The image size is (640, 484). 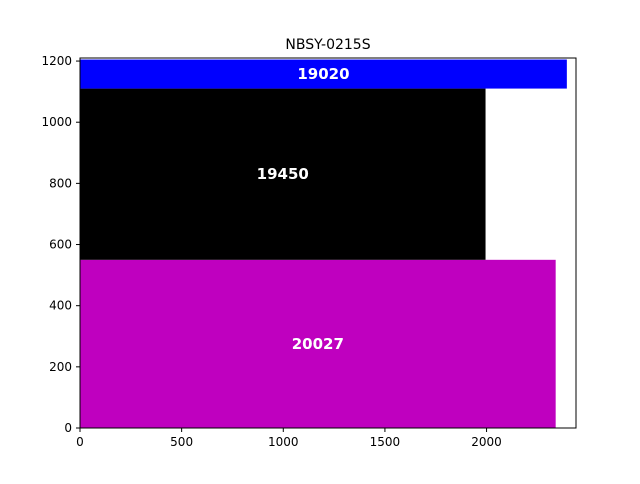 What do you see at coordinates (486, 442) in the screenshot?
I see `x-tick-label: 2000` at bounding box center [486, 442].